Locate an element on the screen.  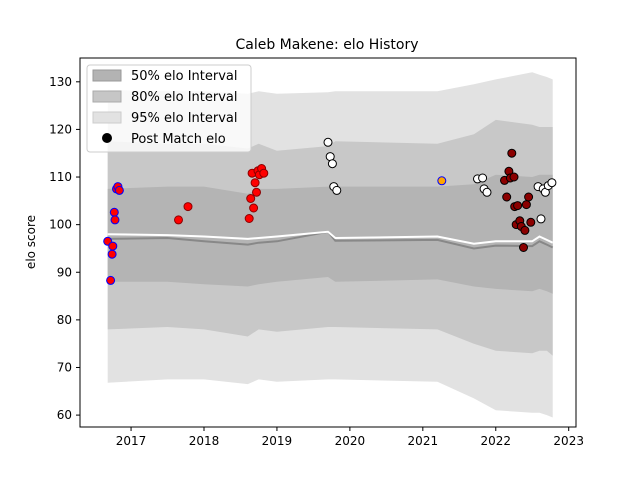
y-tick-label: 60 is located at coordinates (64, 415).